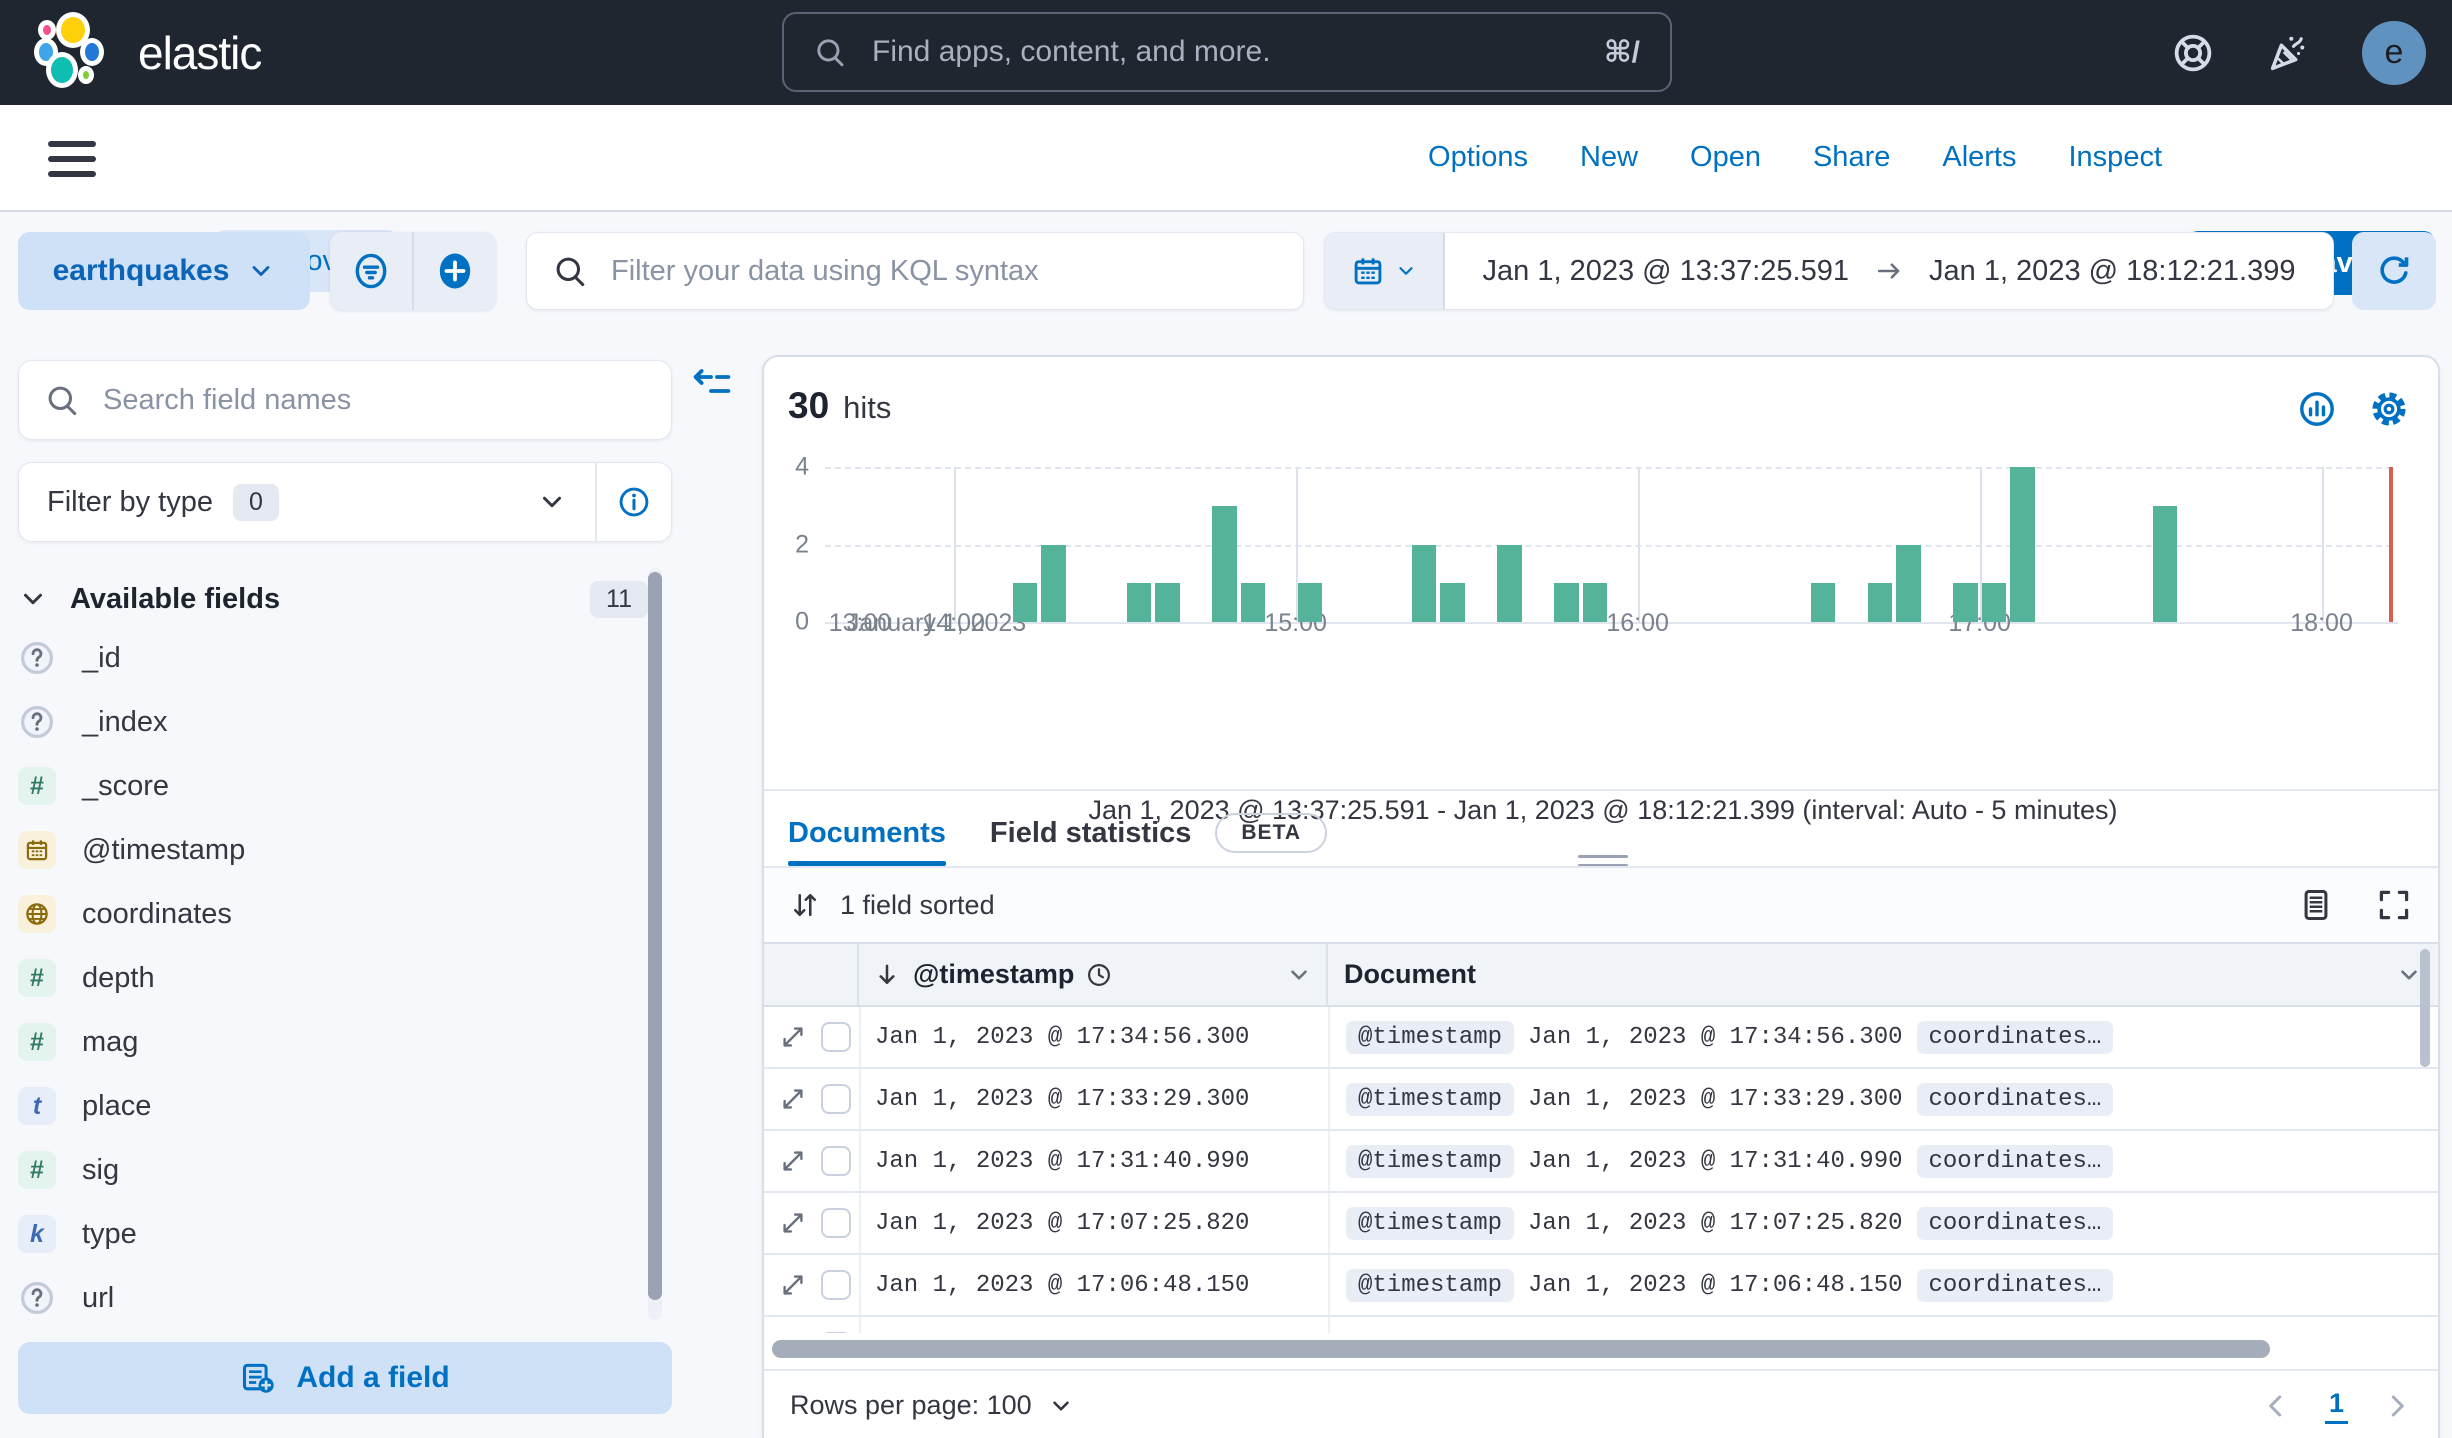 Image resolution: width=2452 pixels, height=1438 pixels. I want to click on global-search-input: Find apps, content, and more. ⌘/, so click(1227, 52).